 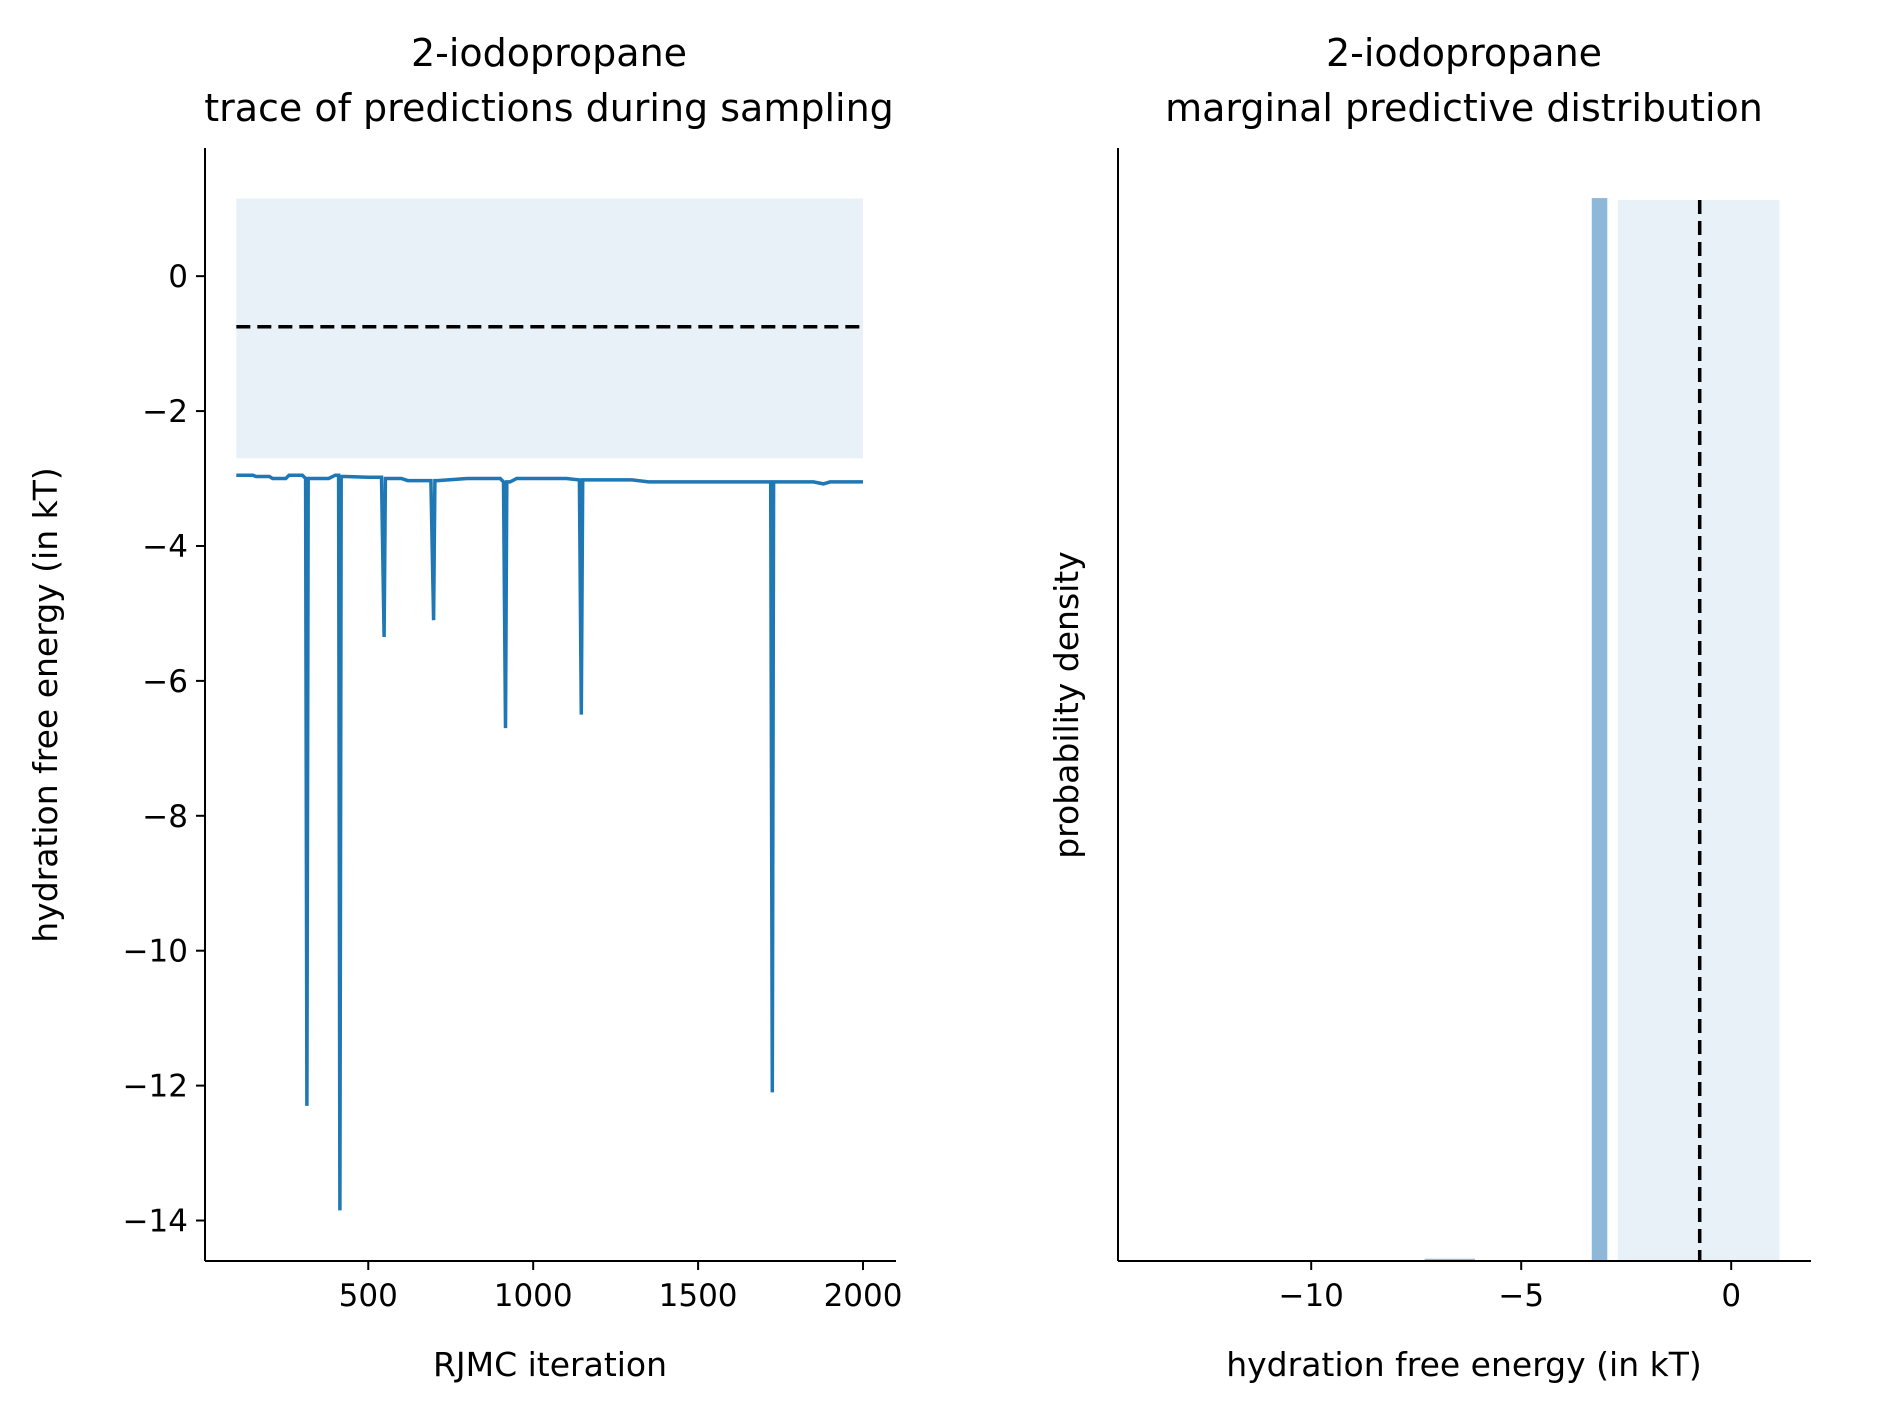 What do you see at coordinates (863, 1296) in the screenshot?
I see `x-tick-label: 2000` at bounding box center [863, 1296].